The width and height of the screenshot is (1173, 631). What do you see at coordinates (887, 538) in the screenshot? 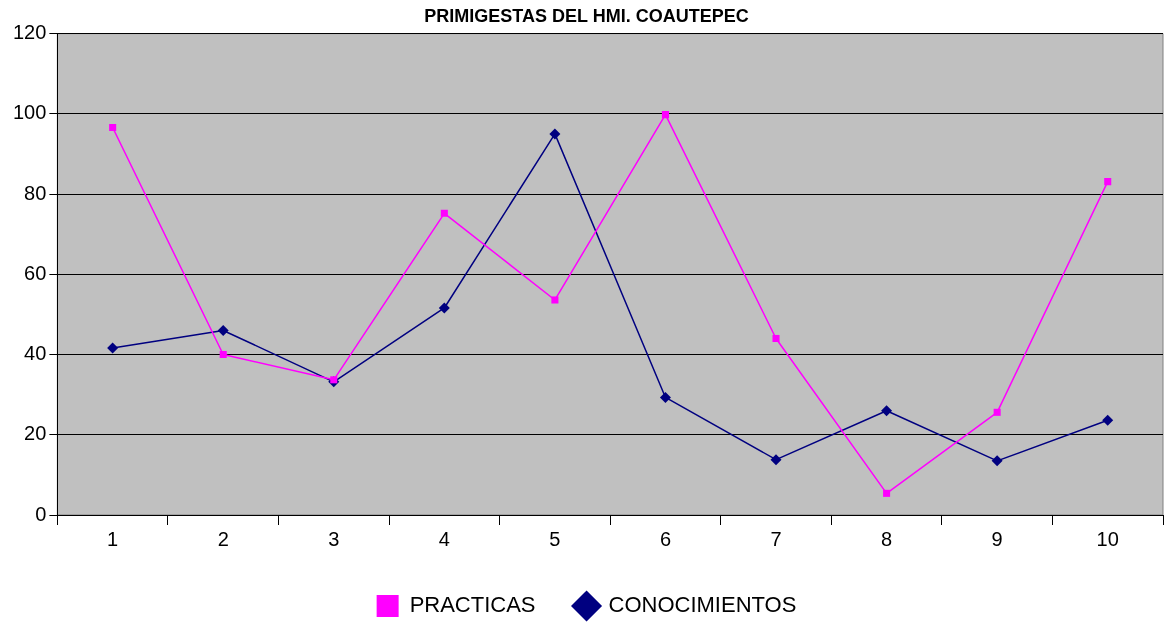
I see `x-tick-label: 8` at bounding box center [887, 538].